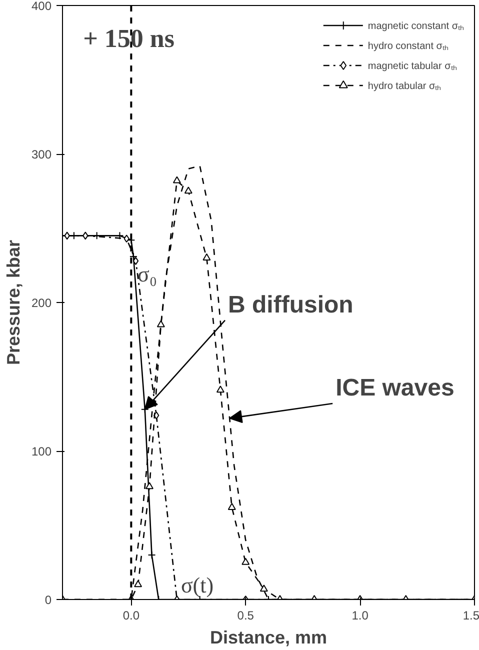 Image resolution: width=479 pixels, height=650 pixels. Describe the element at coordinates (129, 39) in the screenshot. I see `annotation: + 150 ns` at that location.